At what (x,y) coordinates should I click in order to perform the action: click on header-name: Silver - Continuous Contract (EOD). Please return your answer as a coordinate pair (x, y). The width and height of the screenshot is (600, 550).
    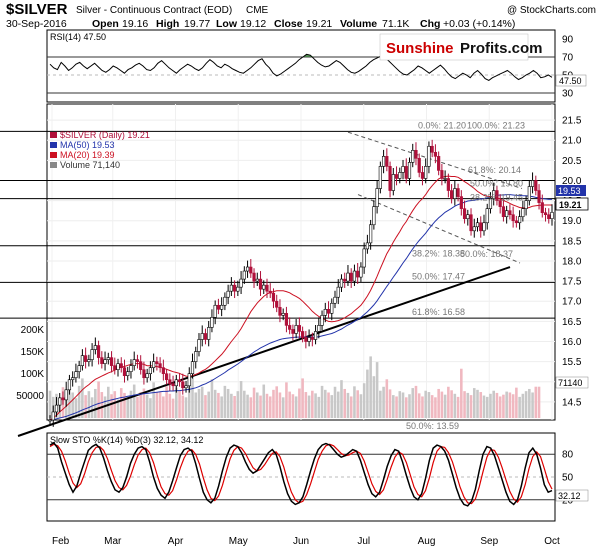
    Looking at the image, I should click on (154, 10).